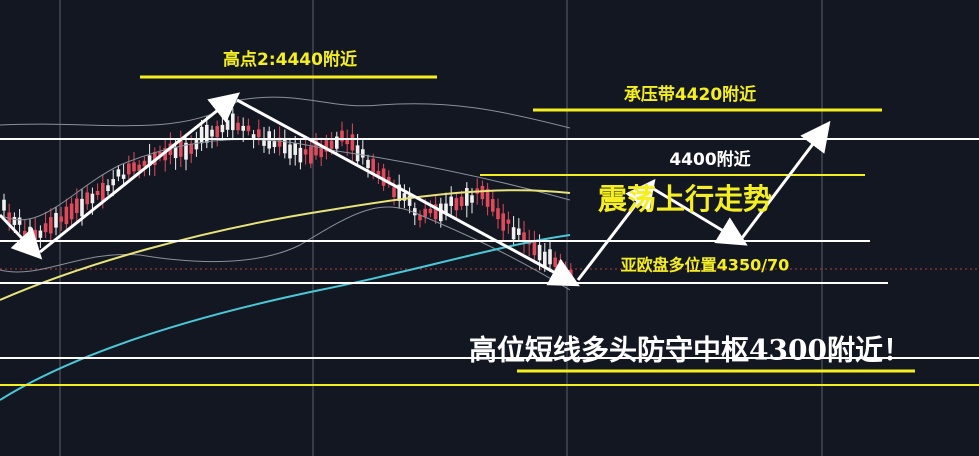 The image size is (979, 456). Describe the element at coordinates (290, 59) in the screenshot. I see `label: 高点2:4440附近` at that location.